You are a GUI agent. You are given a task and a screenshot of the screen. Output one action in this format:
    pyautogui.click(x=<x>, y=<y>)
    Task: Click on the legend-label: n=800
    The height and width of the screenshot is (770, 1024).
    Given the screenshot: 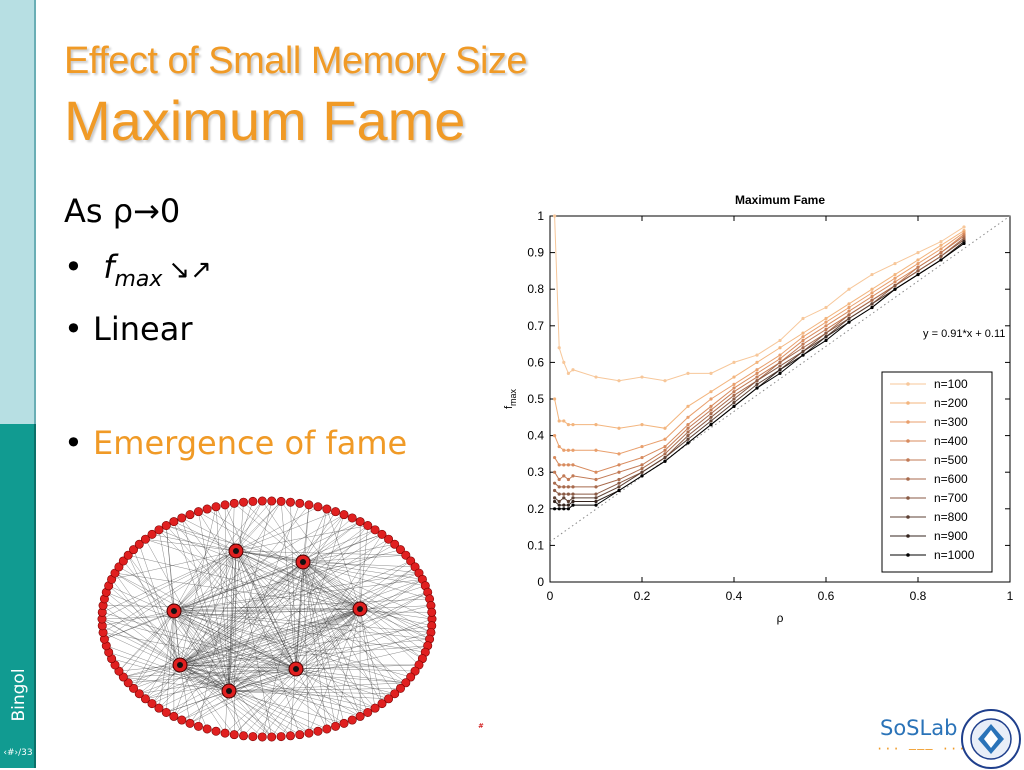 What is the action you would take?
    pyautogui.click(x=951, y=517)
    